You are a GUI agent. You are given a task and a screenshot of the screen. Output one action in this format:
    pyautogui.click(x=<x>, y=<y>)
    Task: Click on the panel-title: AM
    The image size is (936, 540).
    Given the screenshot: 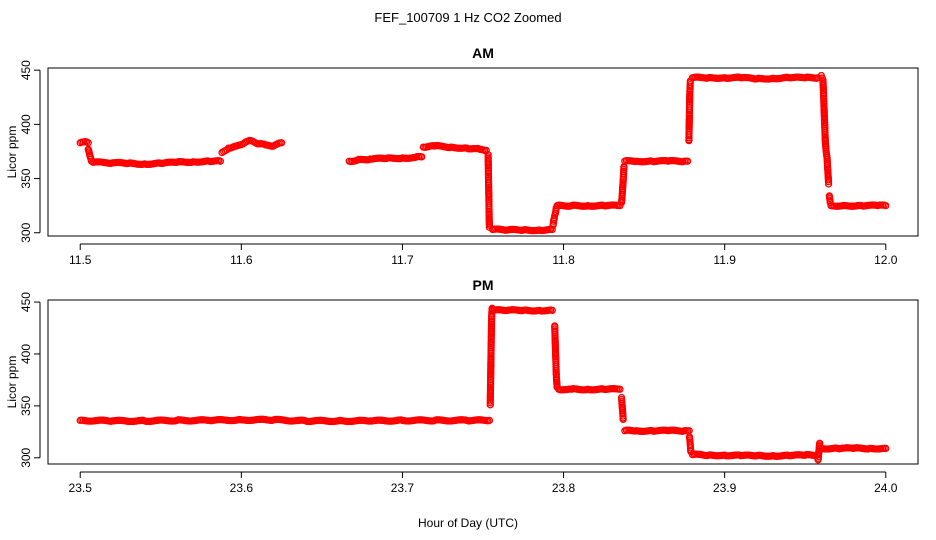 What is the action you would take?
    pyautogui.click(x=483, y=53)
    